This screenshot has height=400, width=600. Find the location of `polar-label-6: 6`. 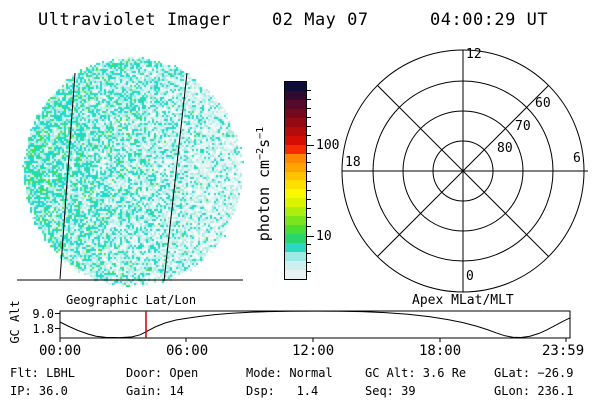

polar-label-6: 6 is located at coordinates (577, 158).